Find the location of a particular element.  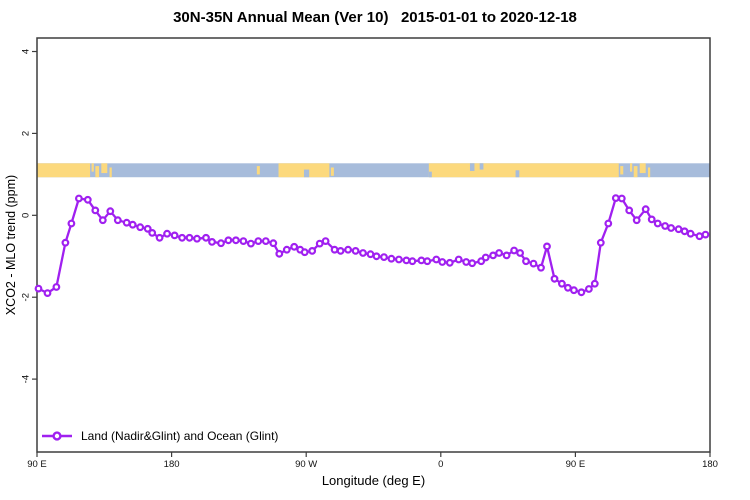

map-strip is located at coordinates (373, 170).